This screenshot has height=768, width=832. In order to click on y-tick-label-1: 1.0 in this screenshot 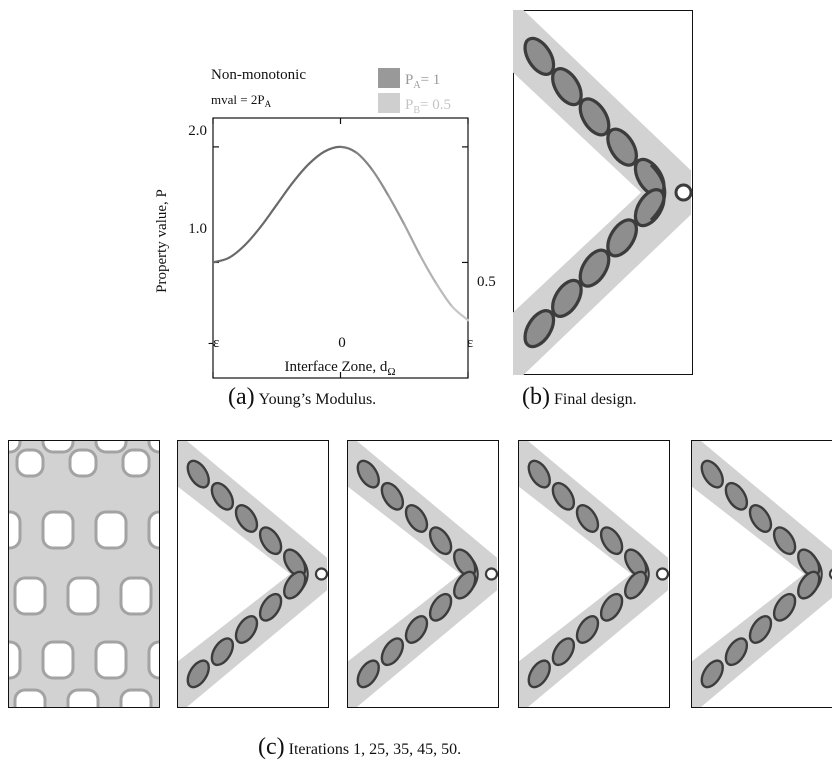, I will do `click(197, 229)`.